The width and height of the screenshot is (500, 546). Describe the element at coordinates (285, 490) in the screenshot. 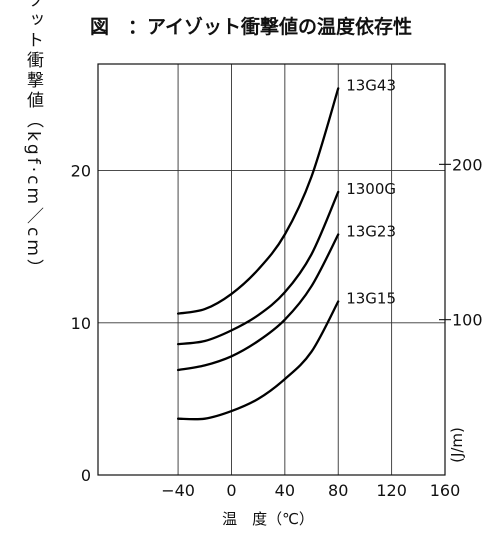

I see `x-tick-label: 40` at that location.